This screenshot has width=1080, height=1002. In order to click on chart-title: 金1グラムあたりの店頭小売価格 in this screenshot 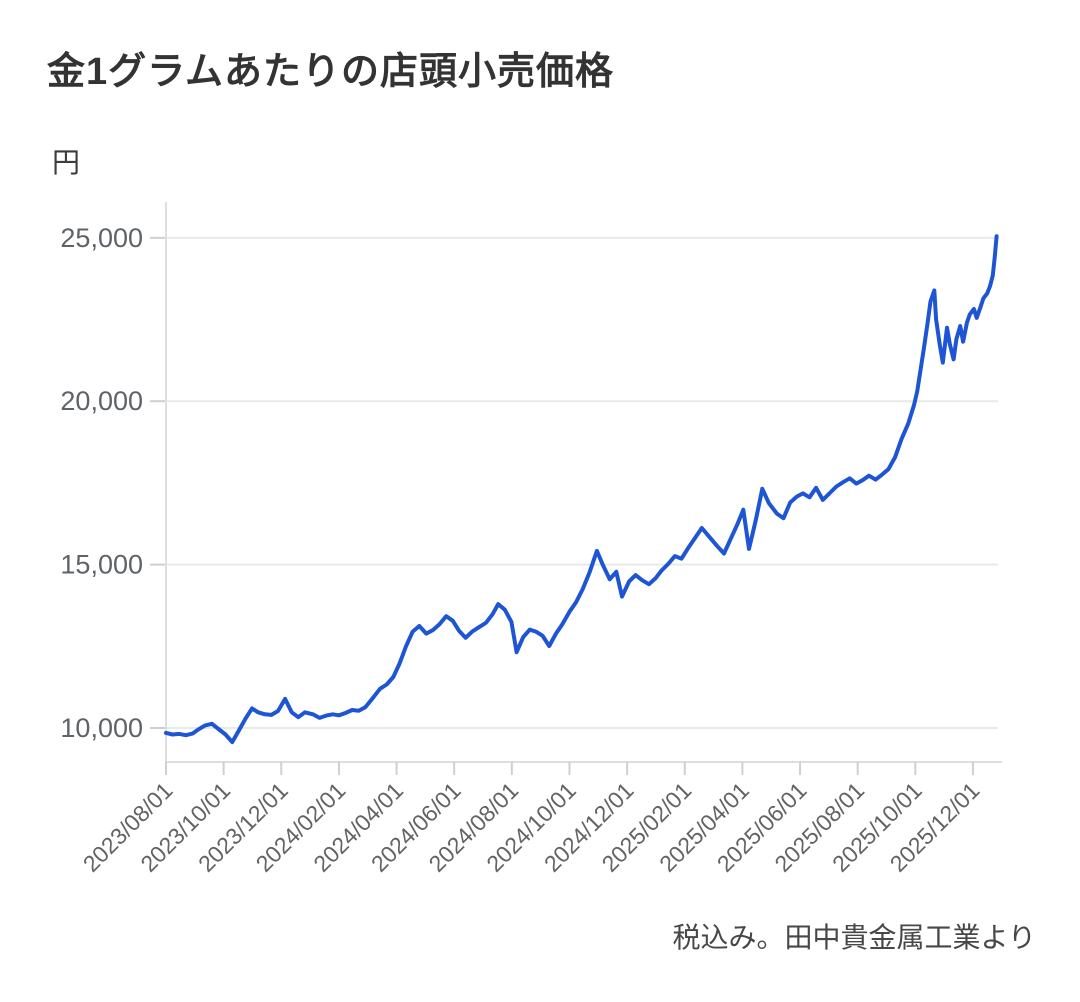, I will do `click(330, 72)`.